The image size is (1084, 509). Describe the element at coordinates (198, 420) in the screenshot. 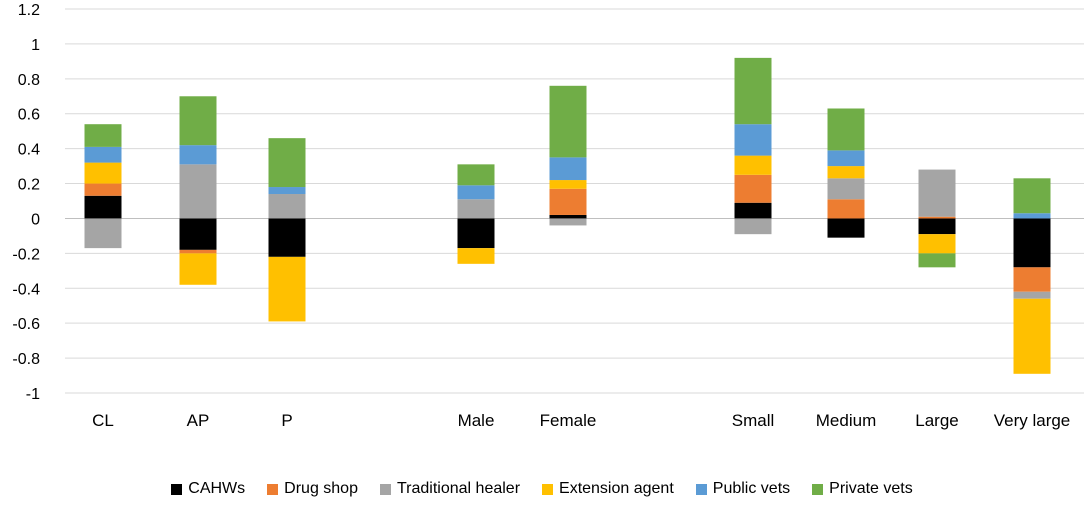

I see `category-label: AP` at that location.